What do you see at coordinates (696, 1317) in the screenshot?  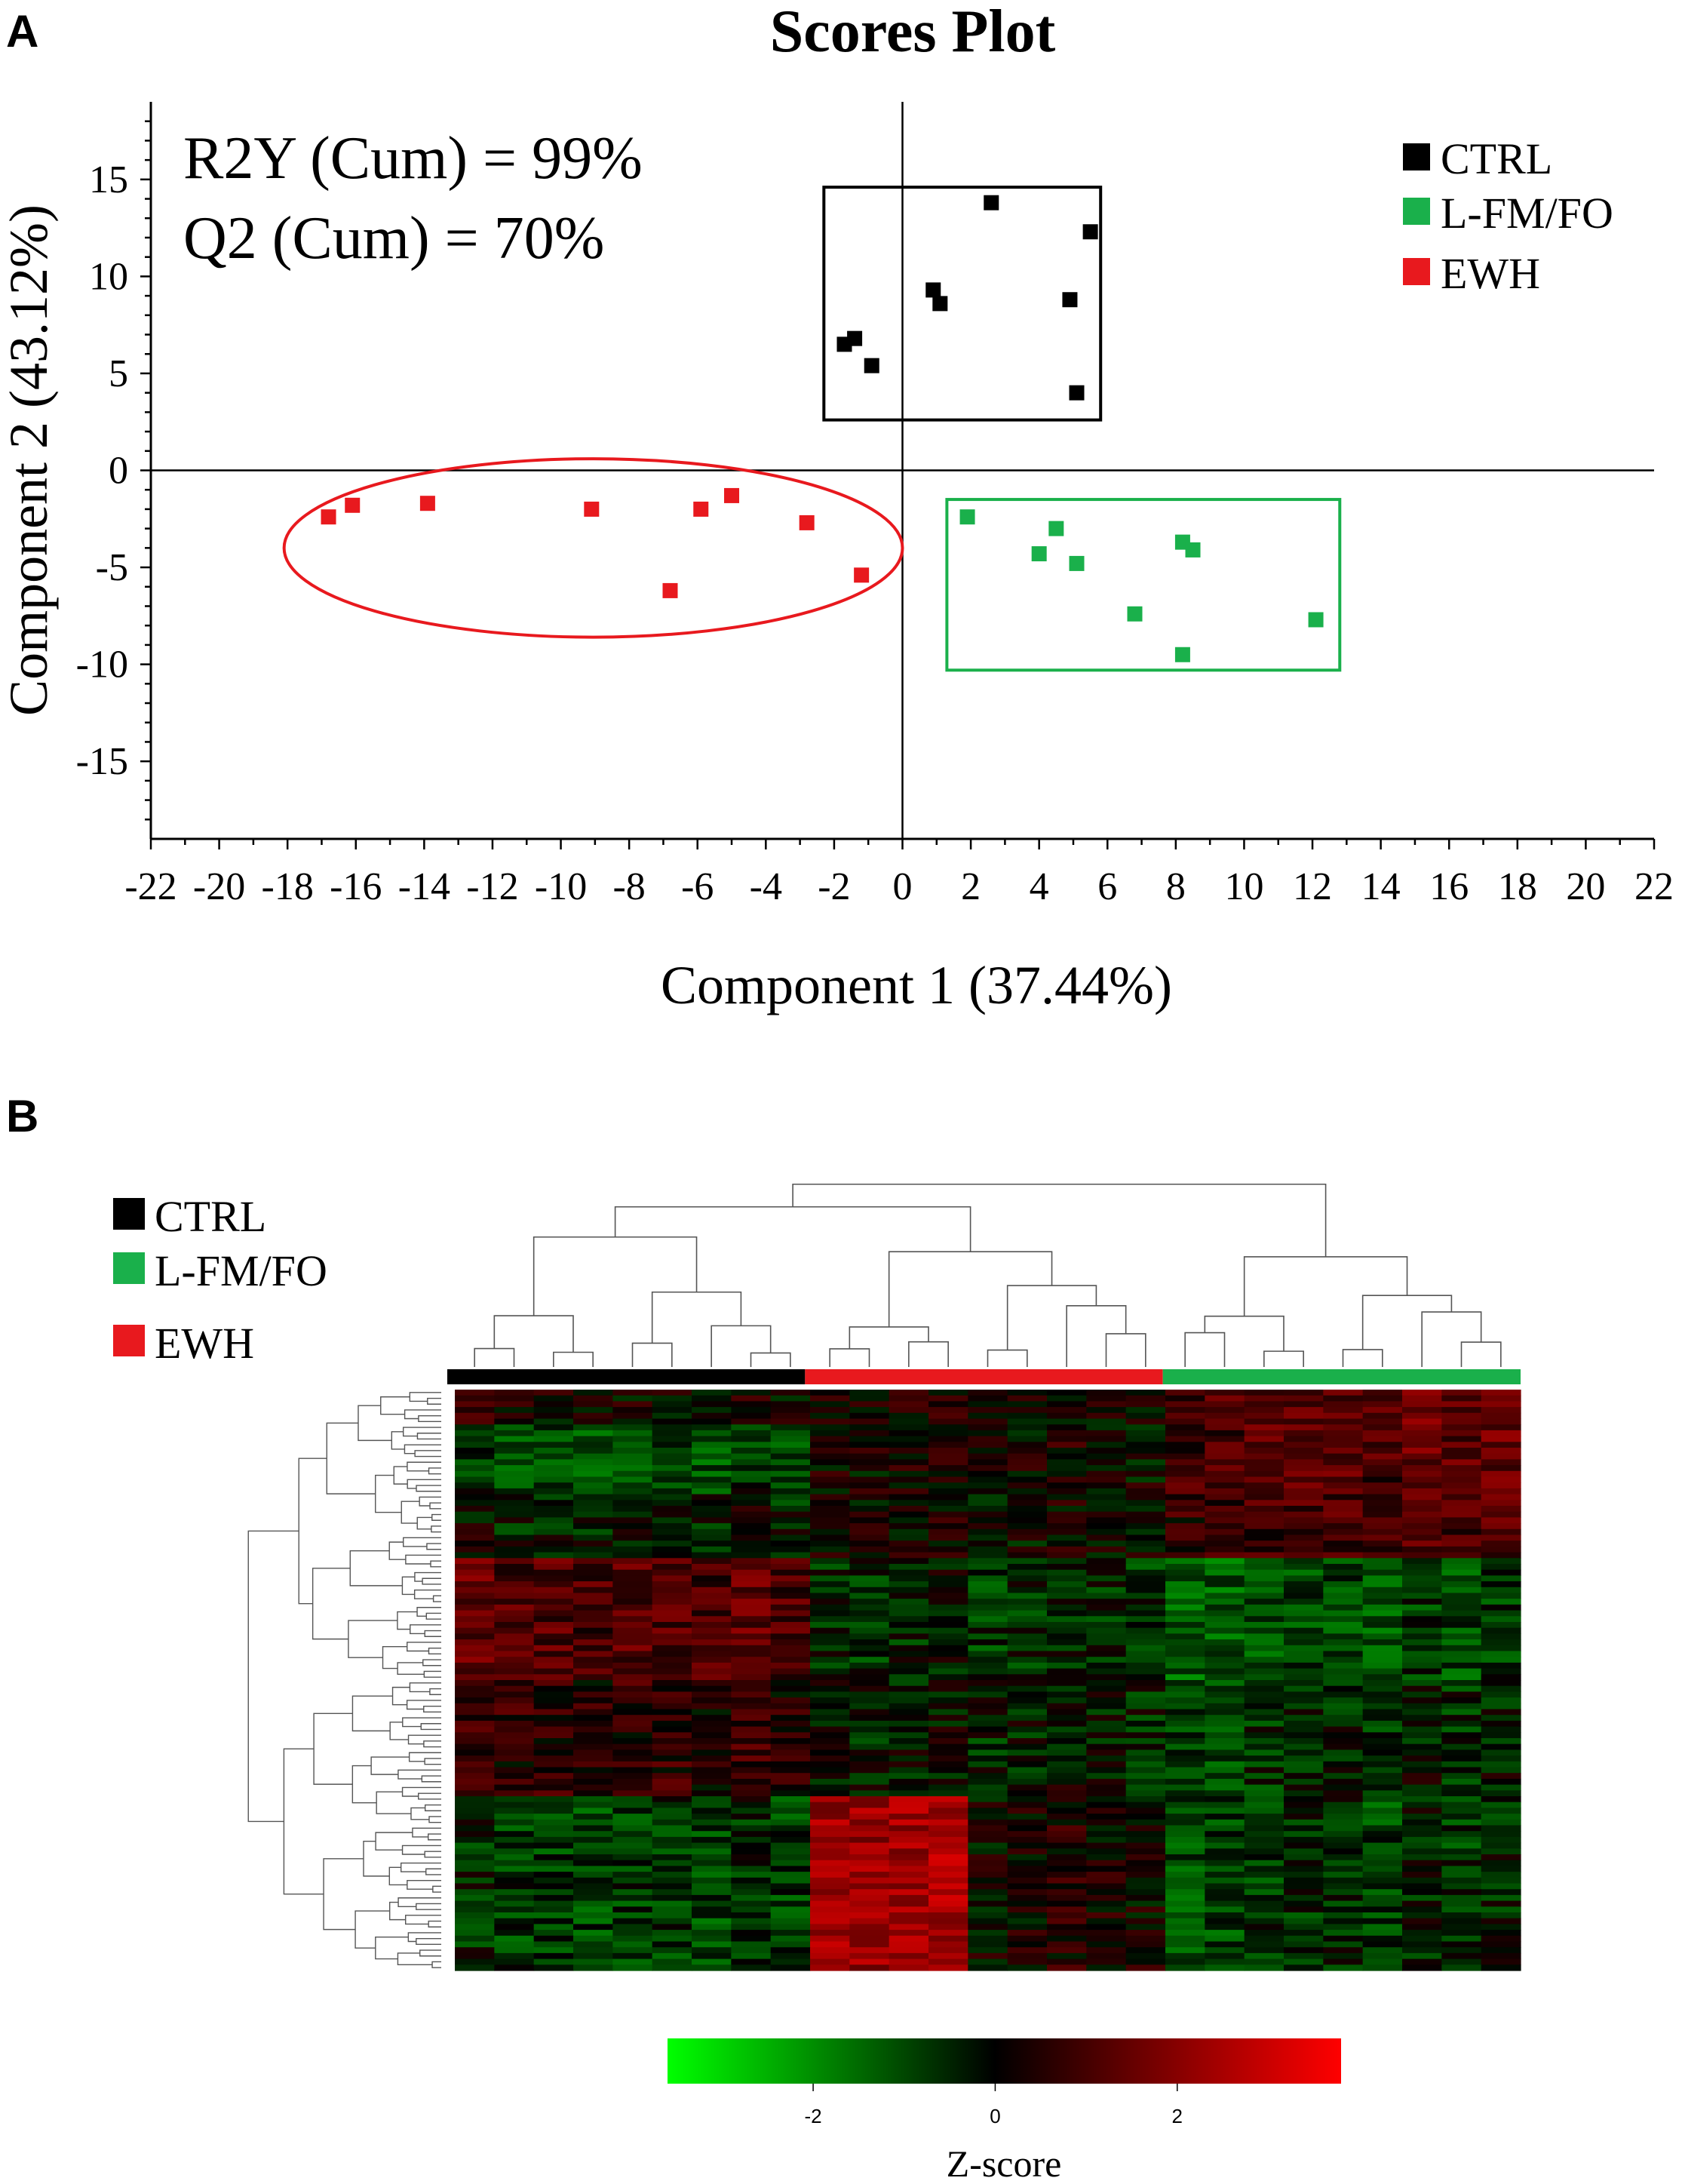 I see `dendrogram-branch` at bounding box center [696, 1317].